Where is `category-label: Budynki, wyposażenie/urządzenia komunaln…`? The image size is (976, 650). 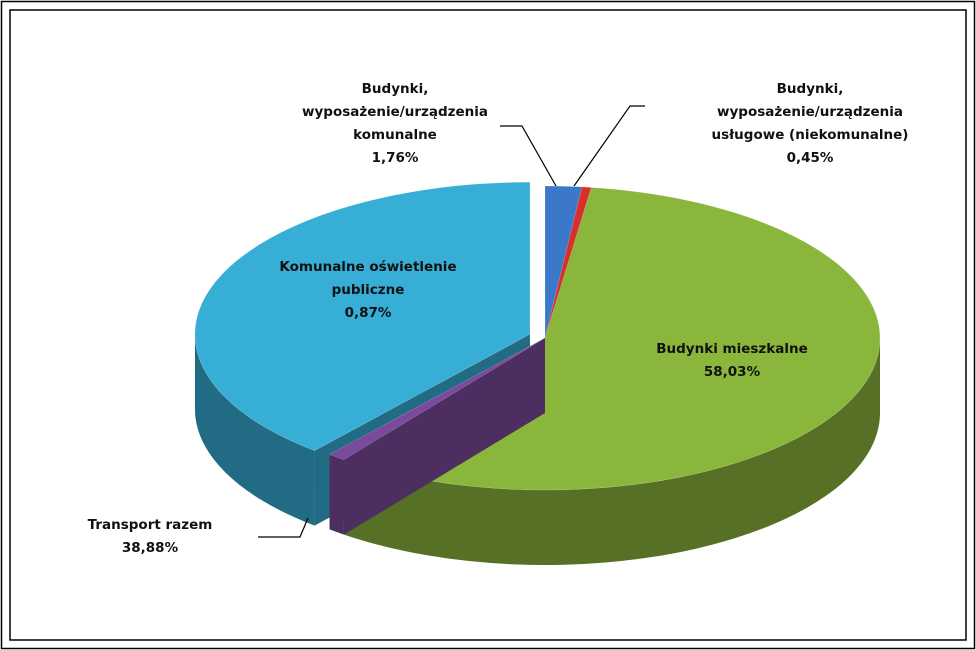 category-label: Budynki, wyposażenie/urządzenia komunaln… is located at coordinates (395, 112).